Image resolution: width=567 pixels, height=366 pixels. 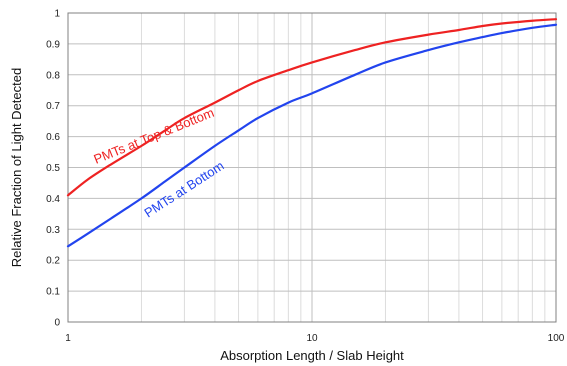 What do you see at coordinates (53, 230) in the screenshot?
I see `y-tick-label: 0.3` at bounding box center [53, 230].